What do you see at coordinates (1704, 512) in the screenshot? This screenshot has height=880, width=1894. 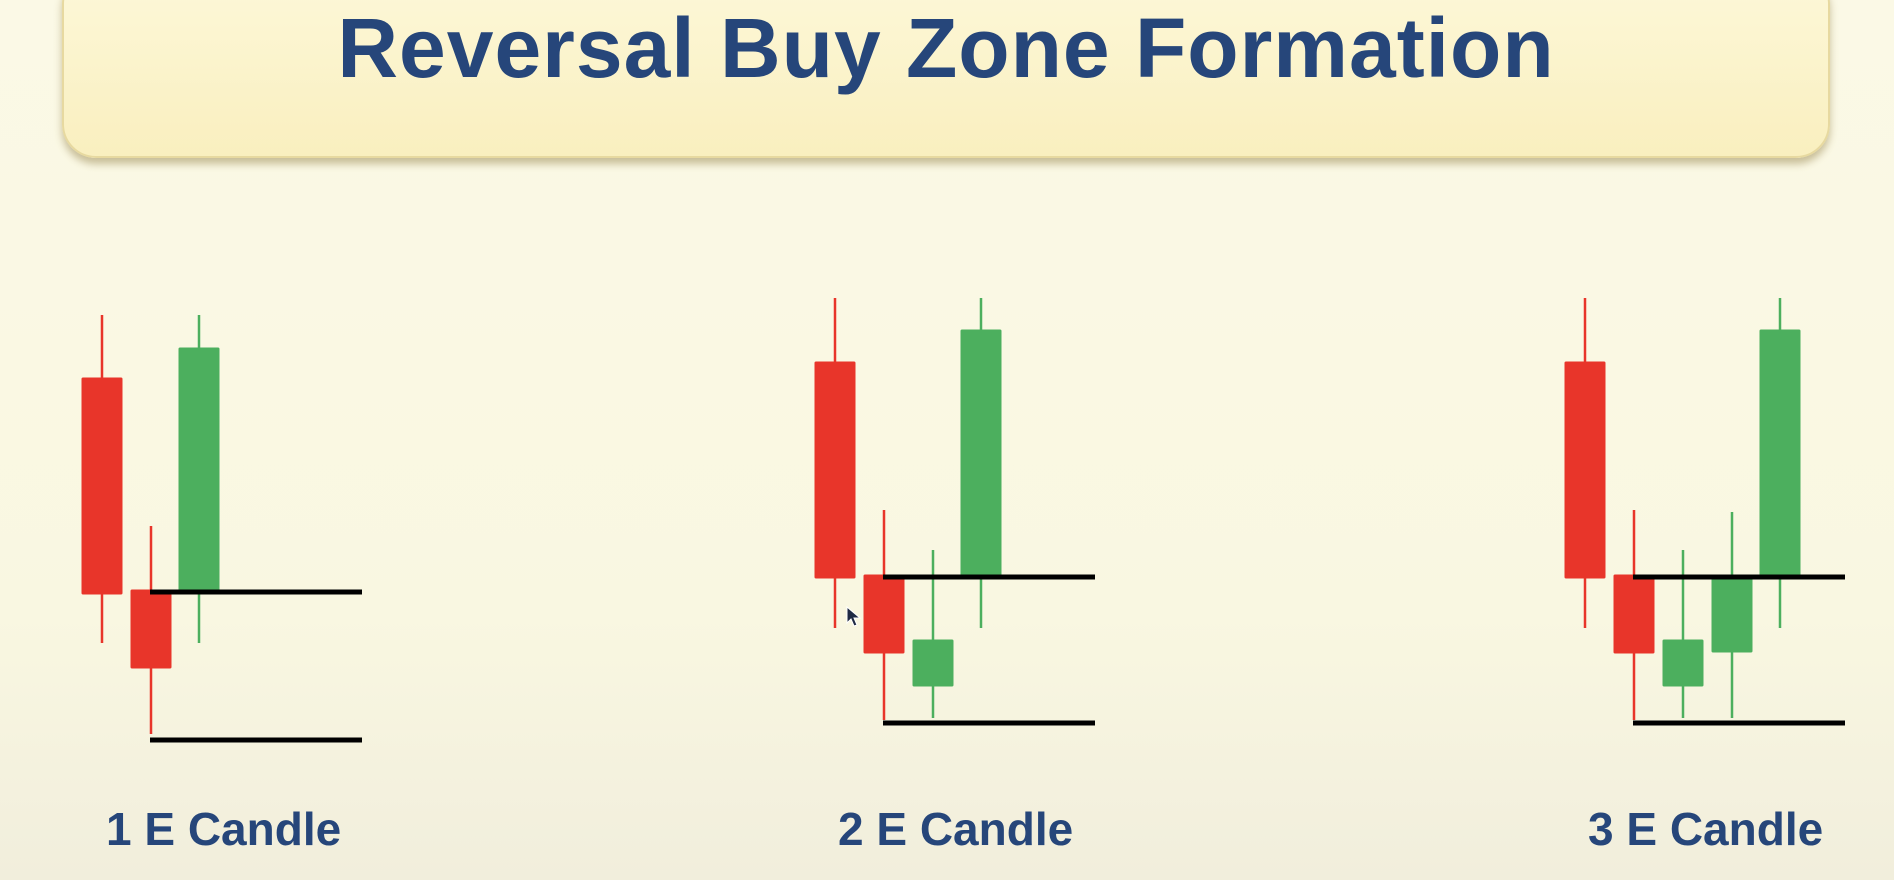 I see `pattern-3-e-candle` at bounding box center [1704, 512].